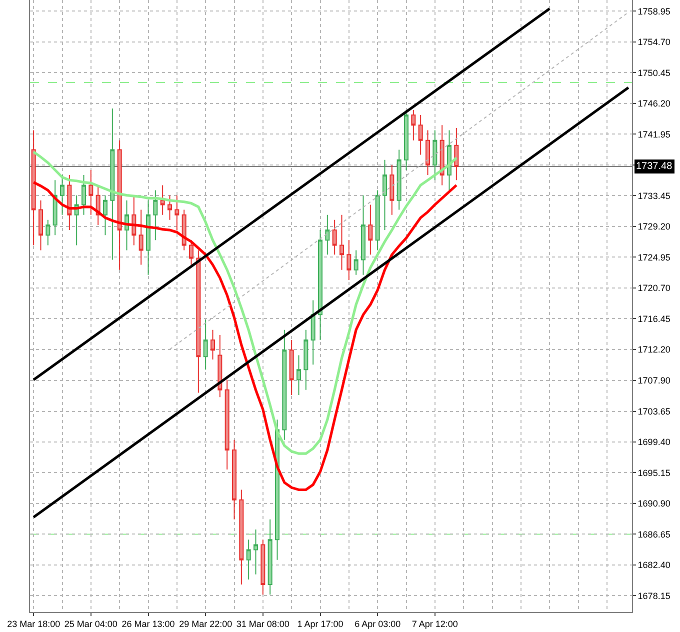  What do you see at coordinates (33, 623) in the screenshot?
I see `x-tick-label: 23 Mar 18:00` at bounding box center [33, 623].